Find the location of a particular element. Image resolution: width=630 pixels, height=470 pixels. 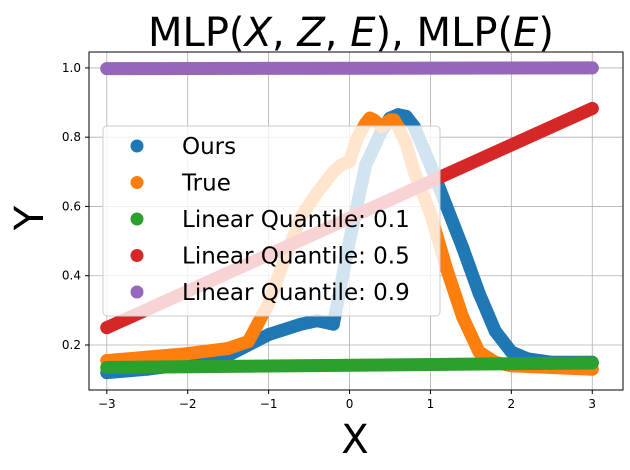

y-tick-label: 0.6 is located at coordinates (71, 206).